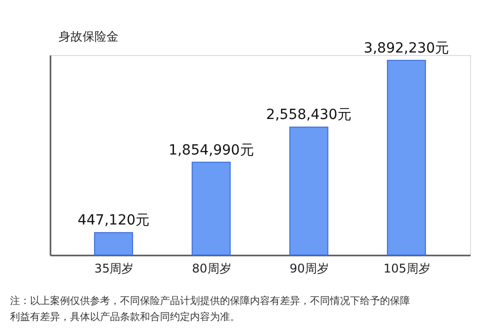  I want to click on data-label: 2,558,430元, so click(309, 115).